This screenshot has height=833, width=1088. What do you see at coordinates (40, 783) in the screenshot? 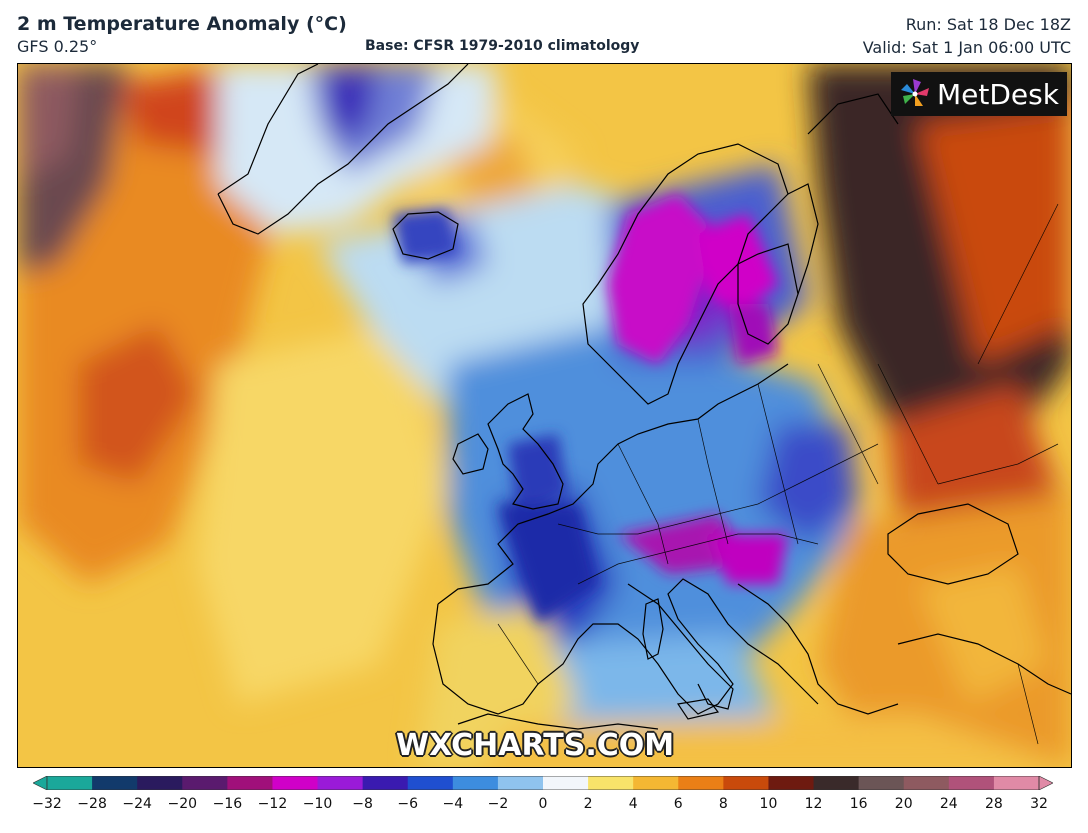
I see `colorbar-min-arrow` at bounding box center [40, 783].